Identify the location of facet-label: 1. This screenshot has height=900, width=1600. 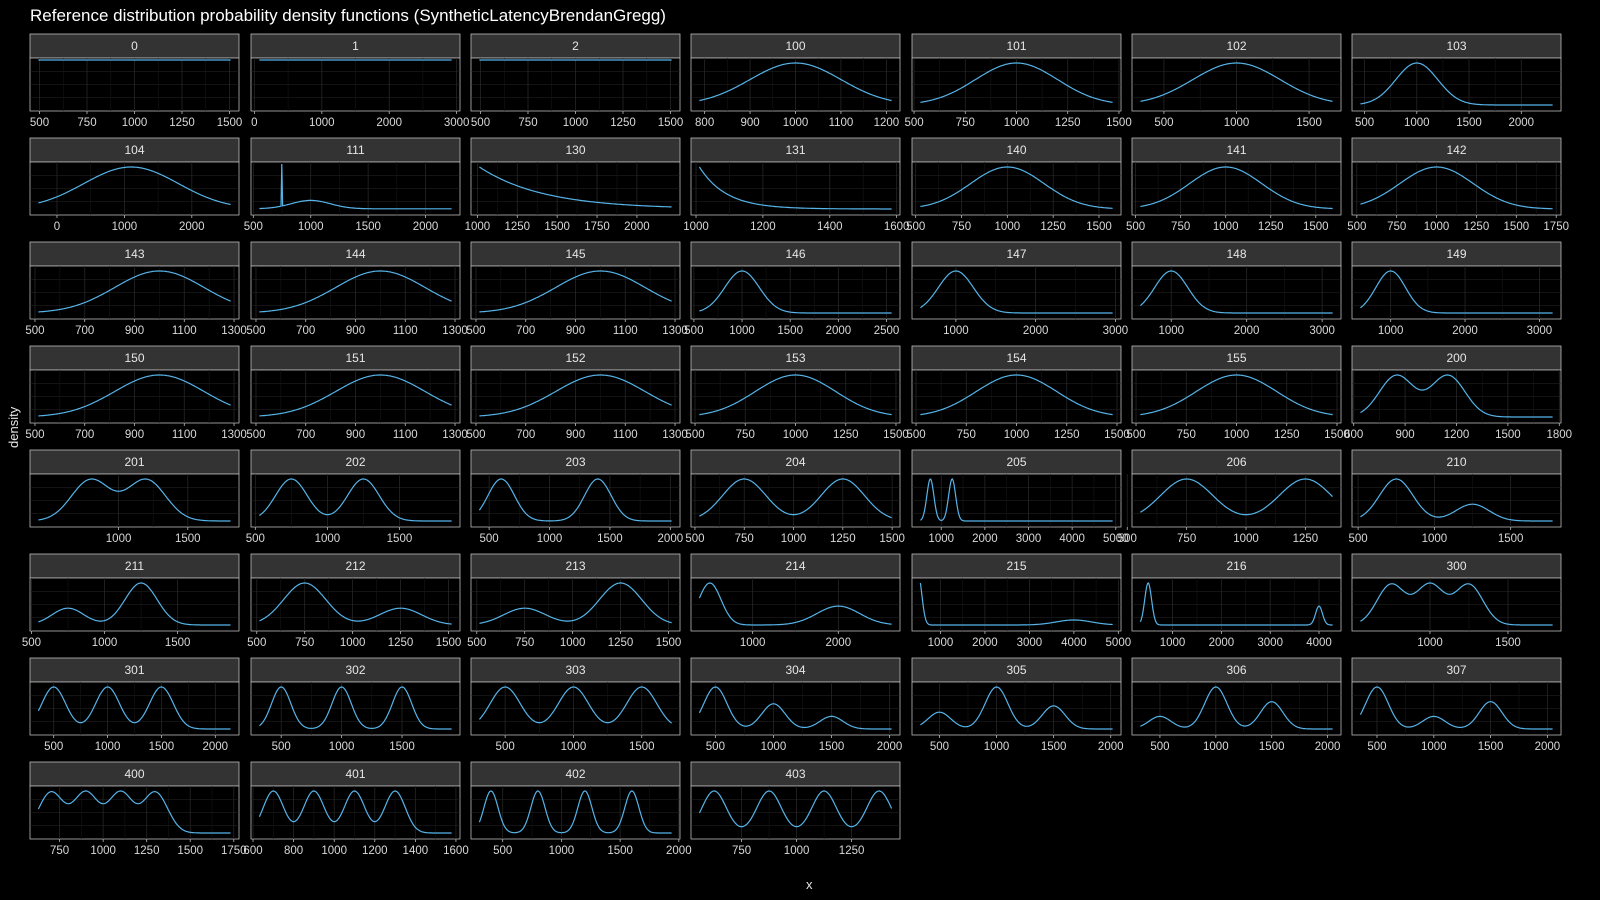
(355, 46).